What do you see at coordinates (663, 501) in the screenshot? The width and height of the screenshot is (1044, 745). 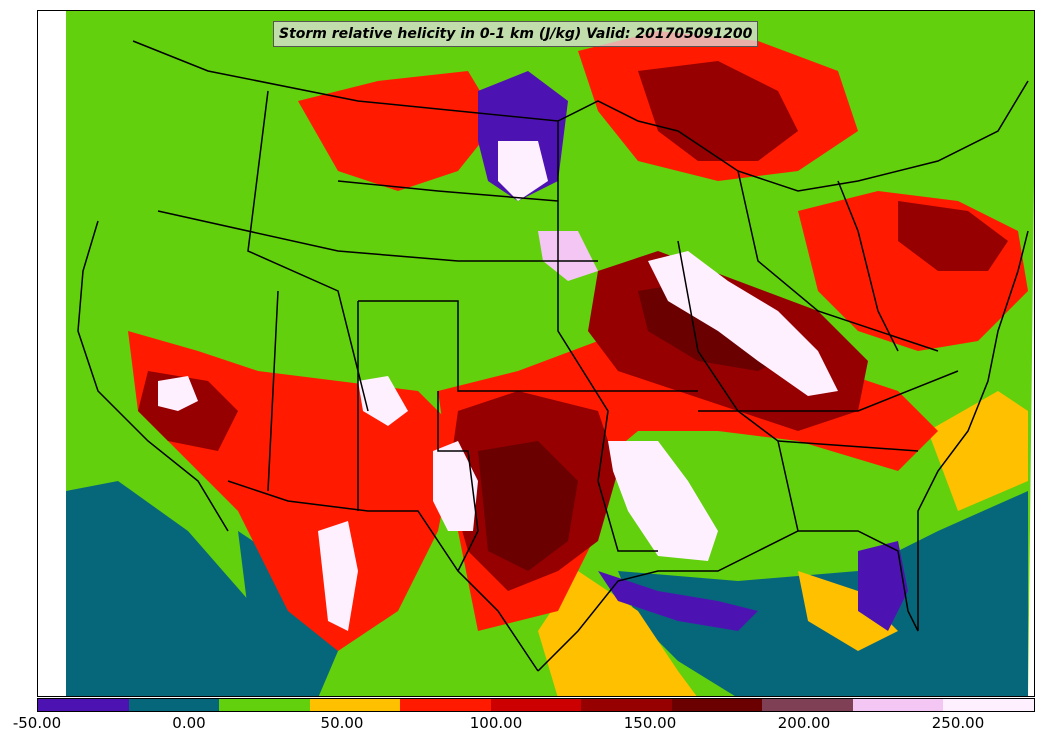 I see `helicity-region-louisiana-white` at bounding box center [663, 501].